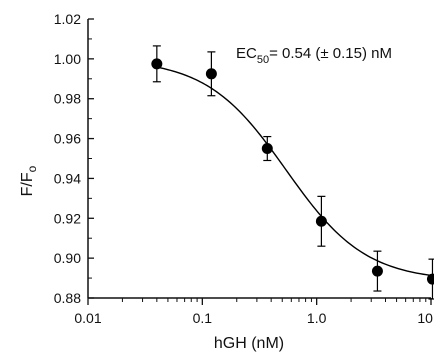 This screenshot has width=434, height=354. Describe the element at coordinates (67, 59) in the screenshot. I see `y-tick-label-6: 1.00` at that location.